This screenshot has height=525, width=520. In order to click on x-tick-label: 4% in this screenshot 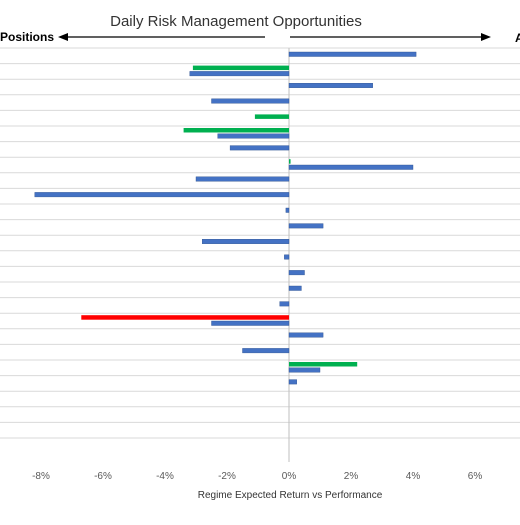, I will do `click(413, 476)`.